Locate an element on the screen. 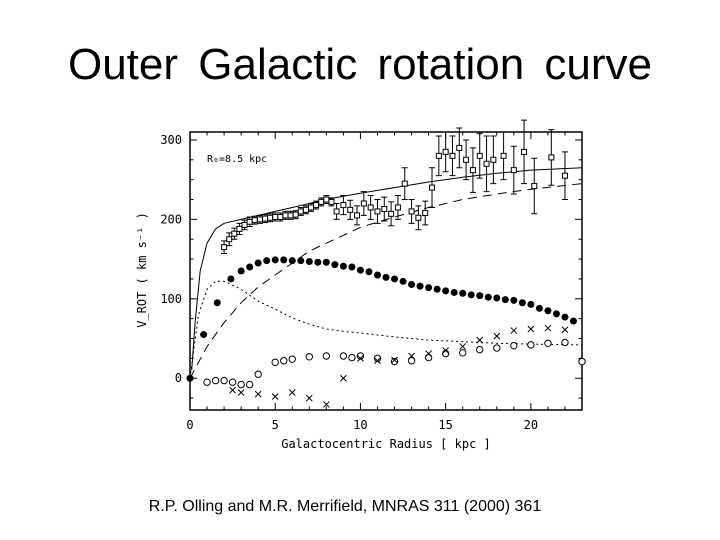 Image resolution: width=720 pixels, height=540 pixels. x-tick-label: 0 is located at coordinates (189, 425).